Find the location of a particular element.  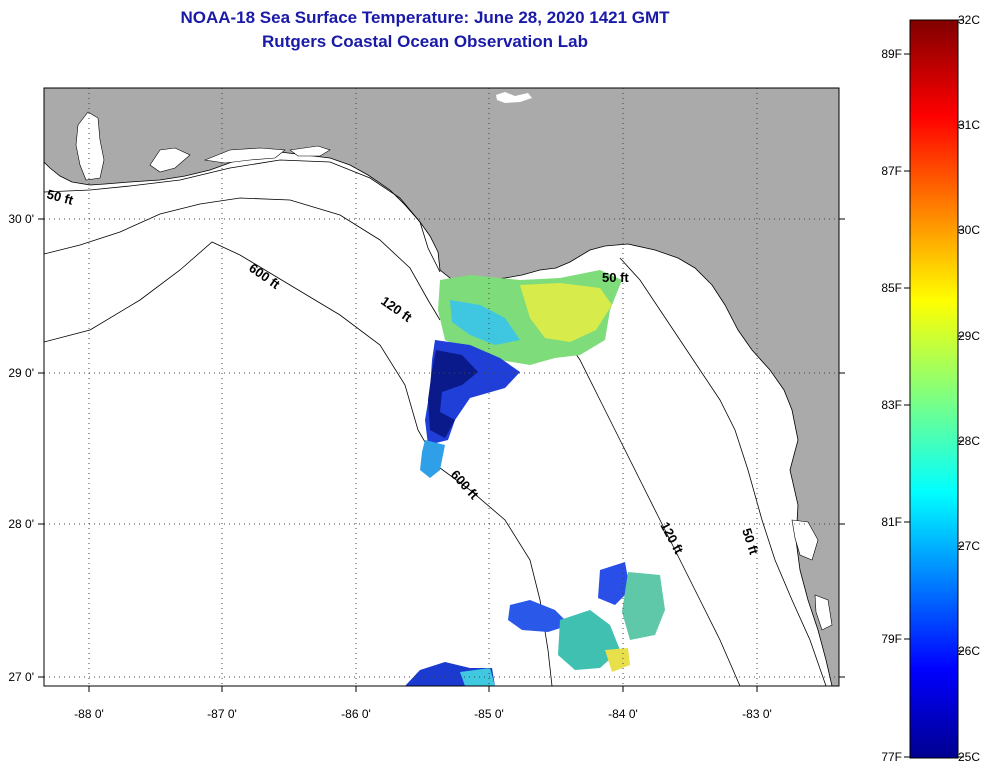

lat-label: 27 0' is located at coordinates (21, 677).